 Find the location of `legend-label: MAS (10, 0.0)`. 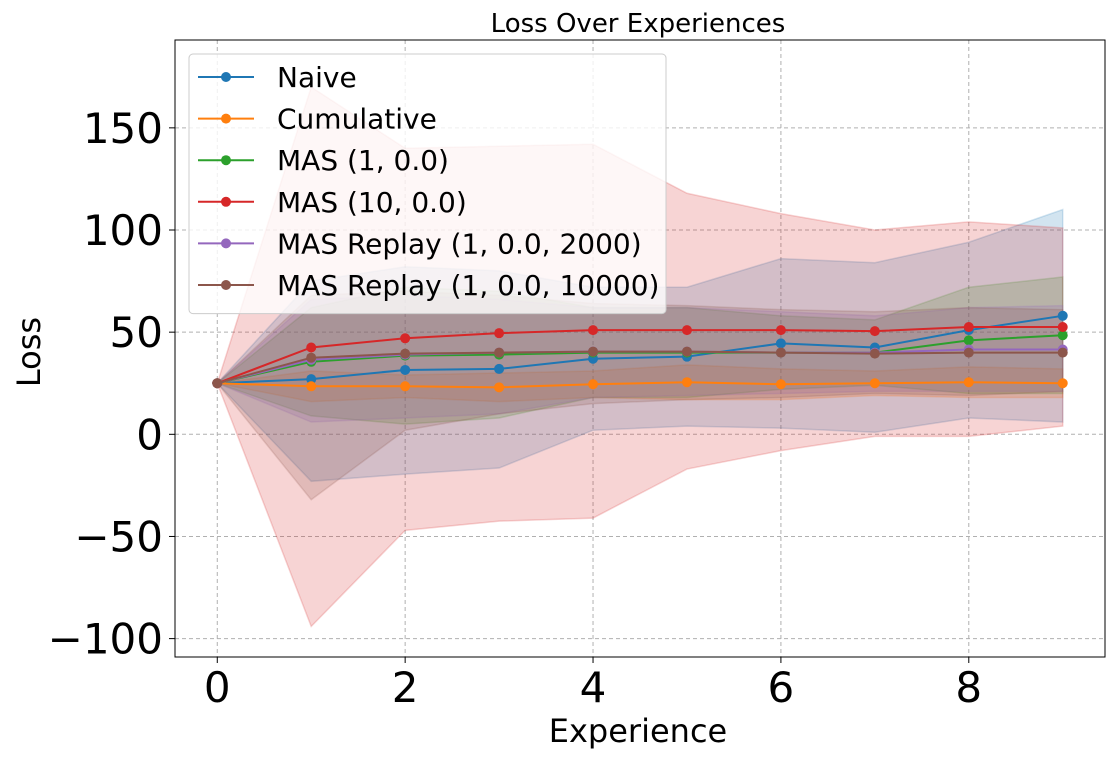

legend-label: MAS (10, 0.0) is located at coordinates (372, 202).